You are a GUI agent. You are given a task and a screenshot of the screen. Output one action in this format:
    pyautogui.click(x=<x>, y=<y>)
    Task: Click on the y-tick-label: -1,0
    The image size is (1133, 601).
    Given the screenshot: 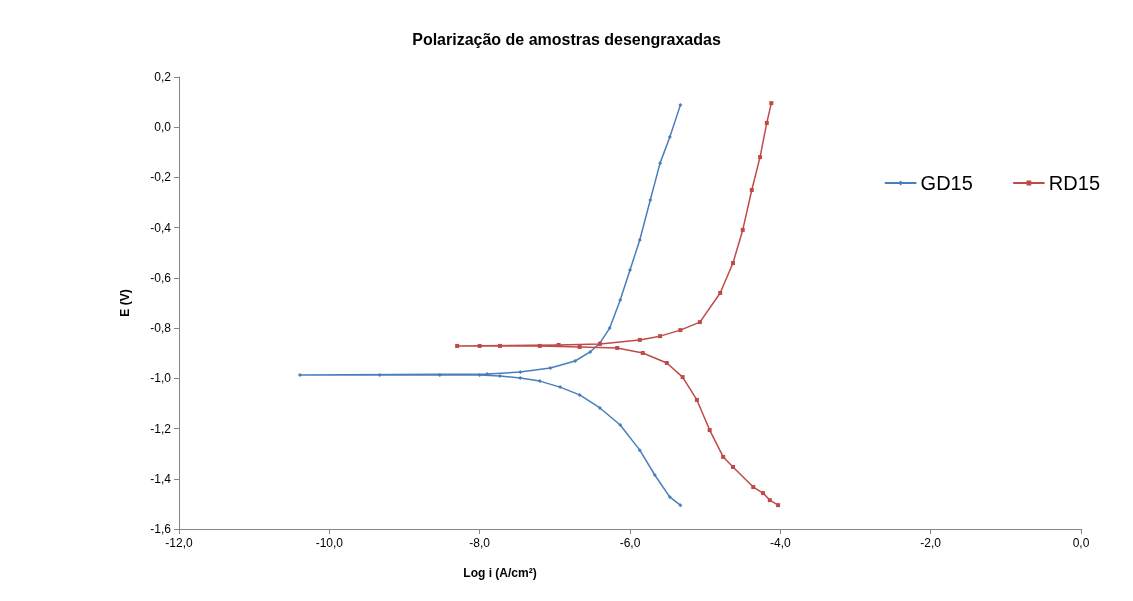 What is the action you would take?
    pyautogui.click(x=161, y=378)
    